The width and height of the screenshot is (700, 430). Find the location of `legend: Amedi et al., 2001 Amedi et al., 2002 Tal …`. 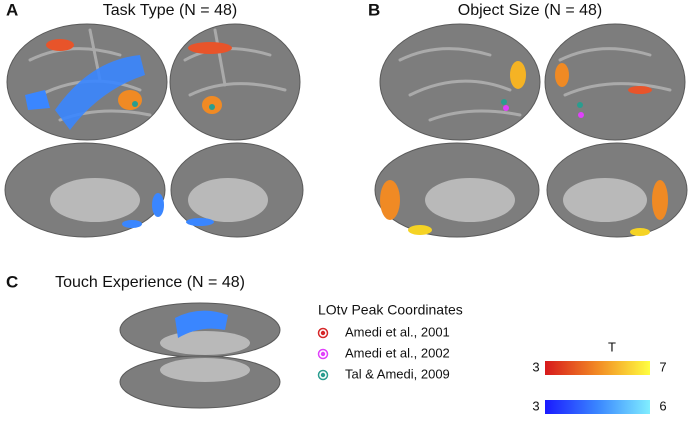

legend: Amedi et al., 2001 Amedi et al., 2002 Tal … is located at coordinates (383, 352).